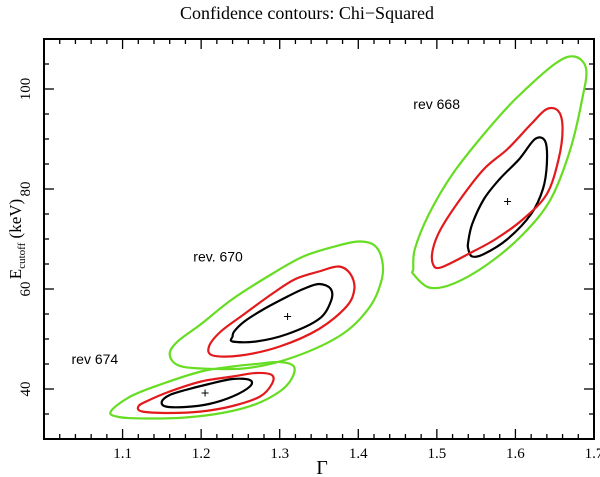 The height and width of the screenshot is (477, 600). Describe the element at coordinates (201, 454) in the screenshot. I see `x-tick-label: 1.2` at that location.